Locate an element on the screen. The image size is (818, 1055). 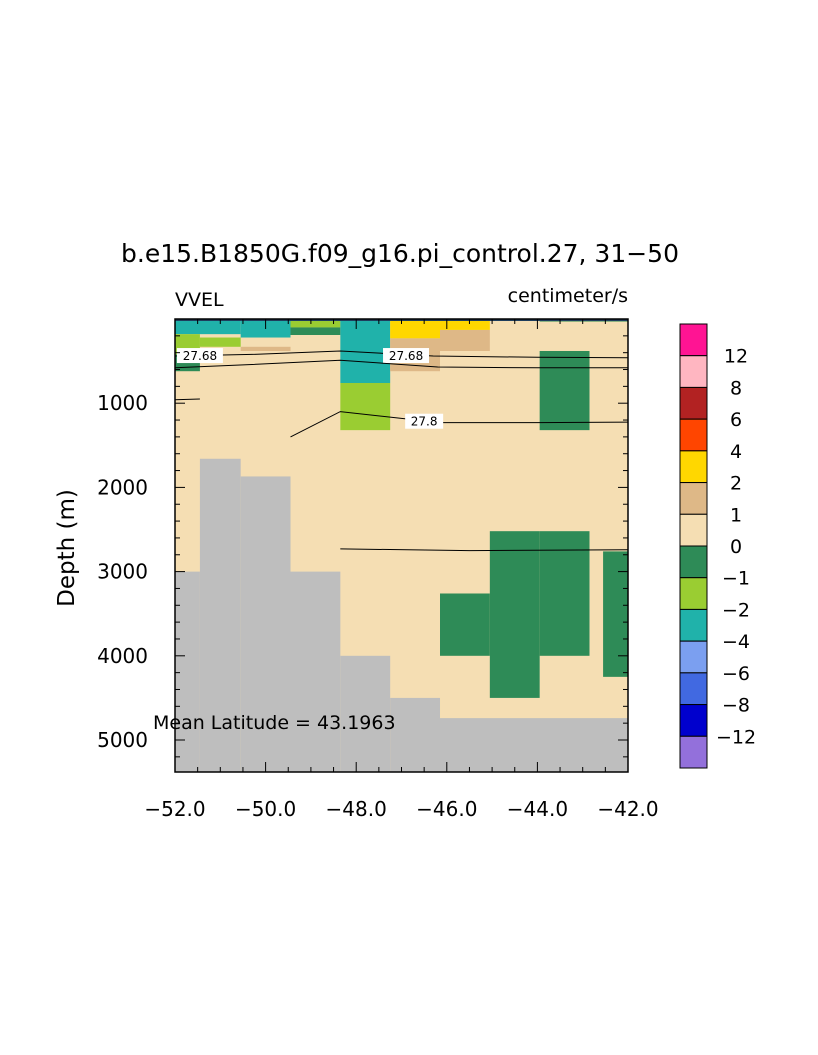
x-tick-label: −42.0 is located at coordinates (627, 809).